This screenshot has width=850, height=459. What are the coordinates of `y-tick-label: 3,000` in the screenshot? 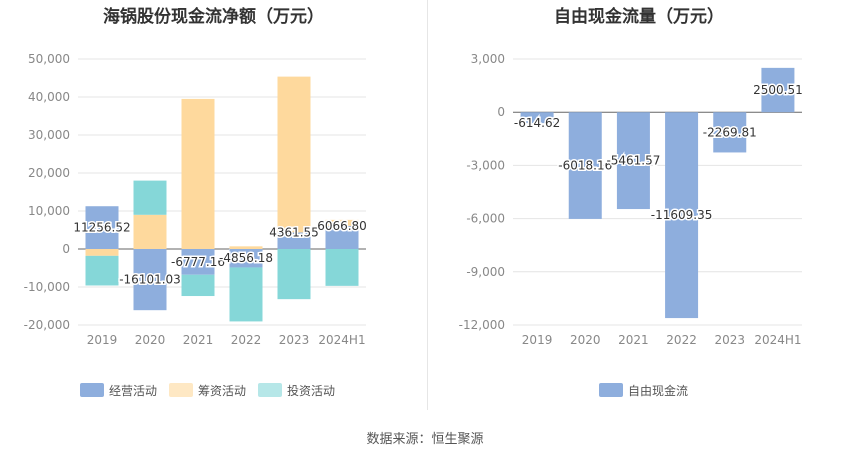 It's located at (488, 59).